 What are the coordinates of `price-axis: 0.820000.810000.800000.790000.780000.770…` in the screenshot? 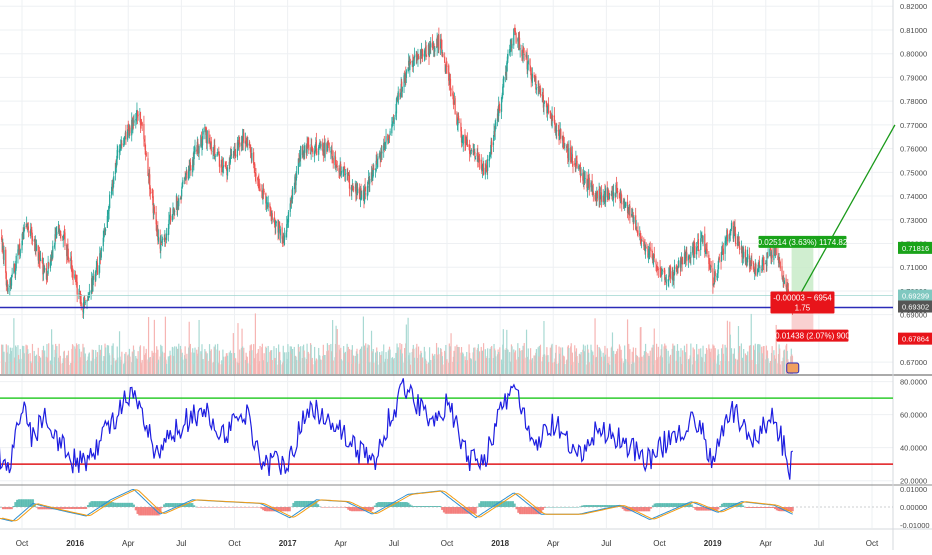 It's located at (915, 266).